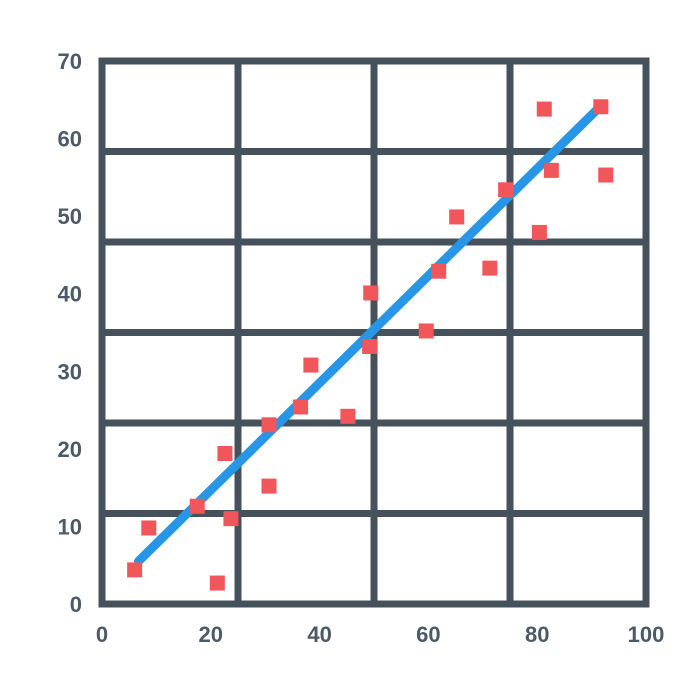 The height and width of the screenshot is (700, 700). Describe the element at coordinates (70, 61) in the screenshot. I see `y-tick-label: 70` at that location.